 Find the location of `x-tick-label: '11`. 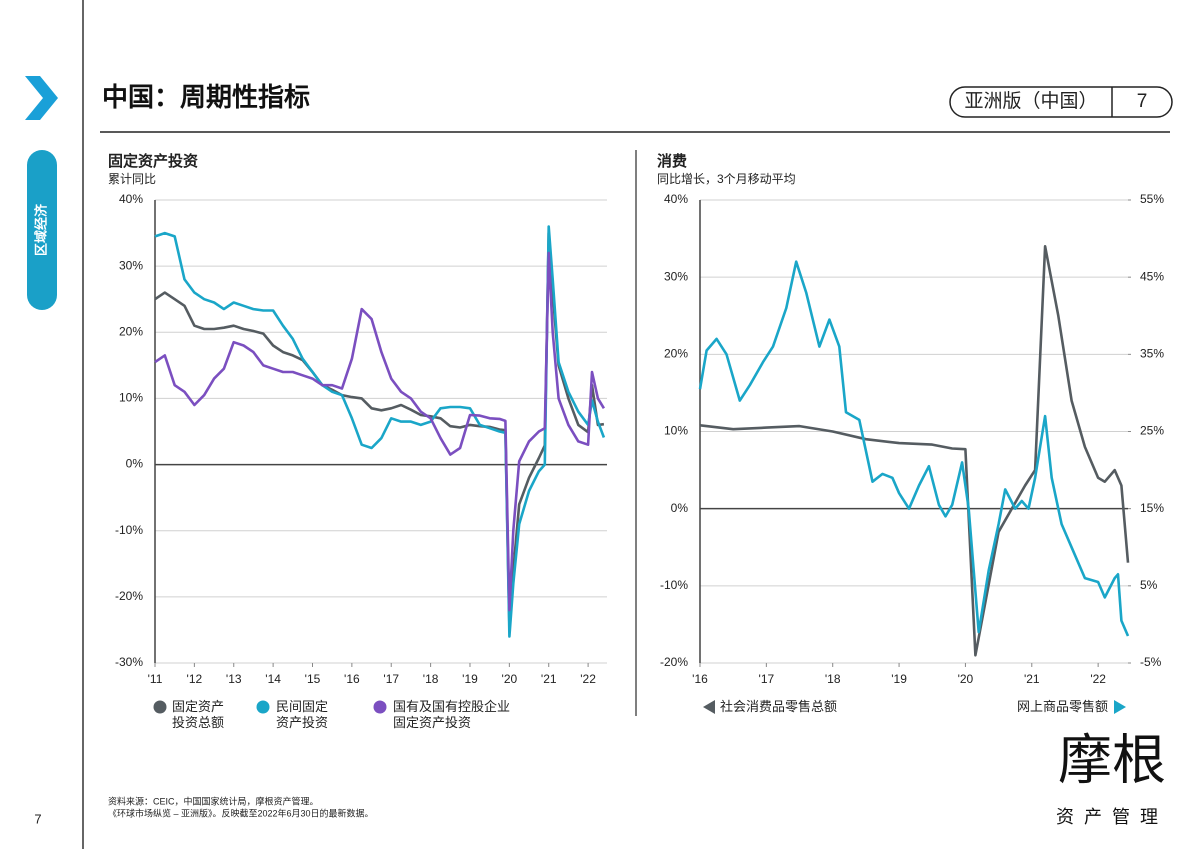

x-tick-label: '11 is located at coordinates (155, 679).